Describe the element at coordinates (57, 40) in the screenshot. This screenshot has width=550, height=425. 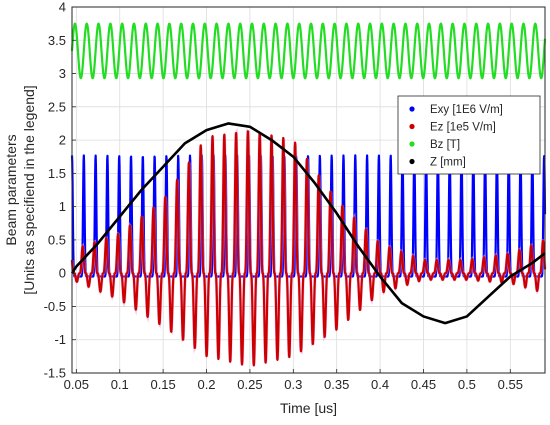
I see `y-tick-label: 3.5` at that location.